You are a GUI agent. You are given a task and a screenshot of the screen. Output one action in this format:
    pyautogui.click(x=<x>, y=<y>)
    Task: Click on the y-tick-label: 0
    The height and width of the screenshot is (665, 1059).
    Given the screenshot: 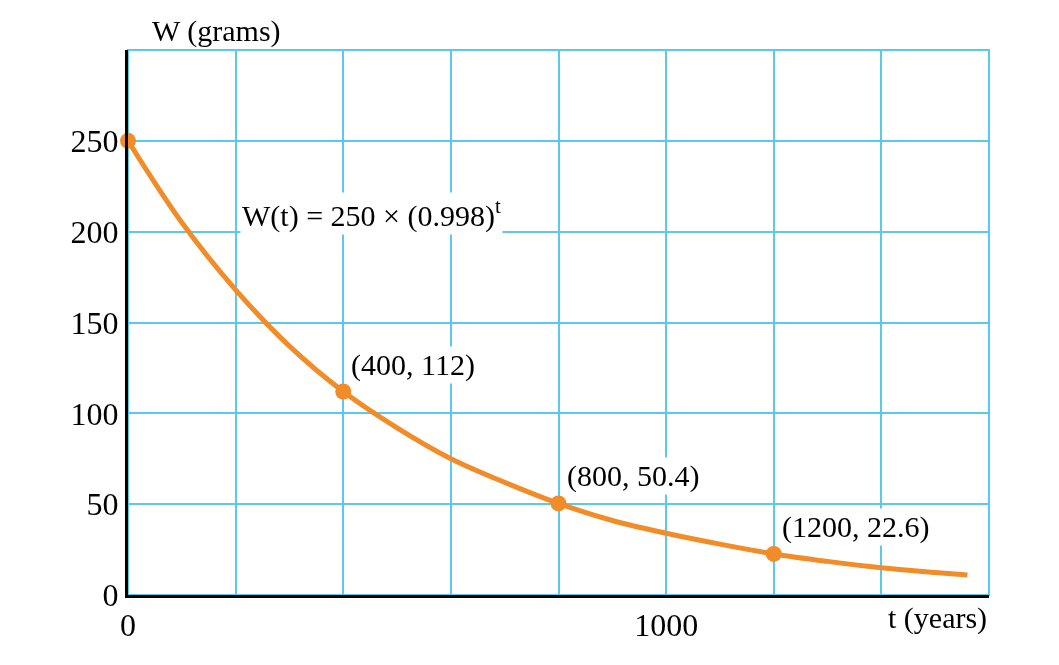 What is the action you would take?
    pyautogui.click(x=110, y=595)
    